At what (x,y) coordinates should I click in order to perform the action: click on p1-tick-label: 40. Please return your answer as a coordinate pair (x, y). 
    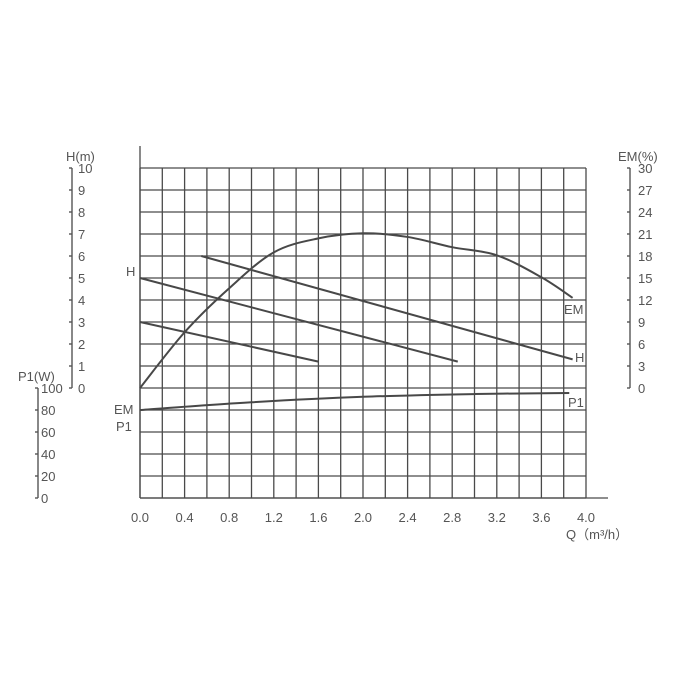
    Looking at the image, I should click on (48, 454).